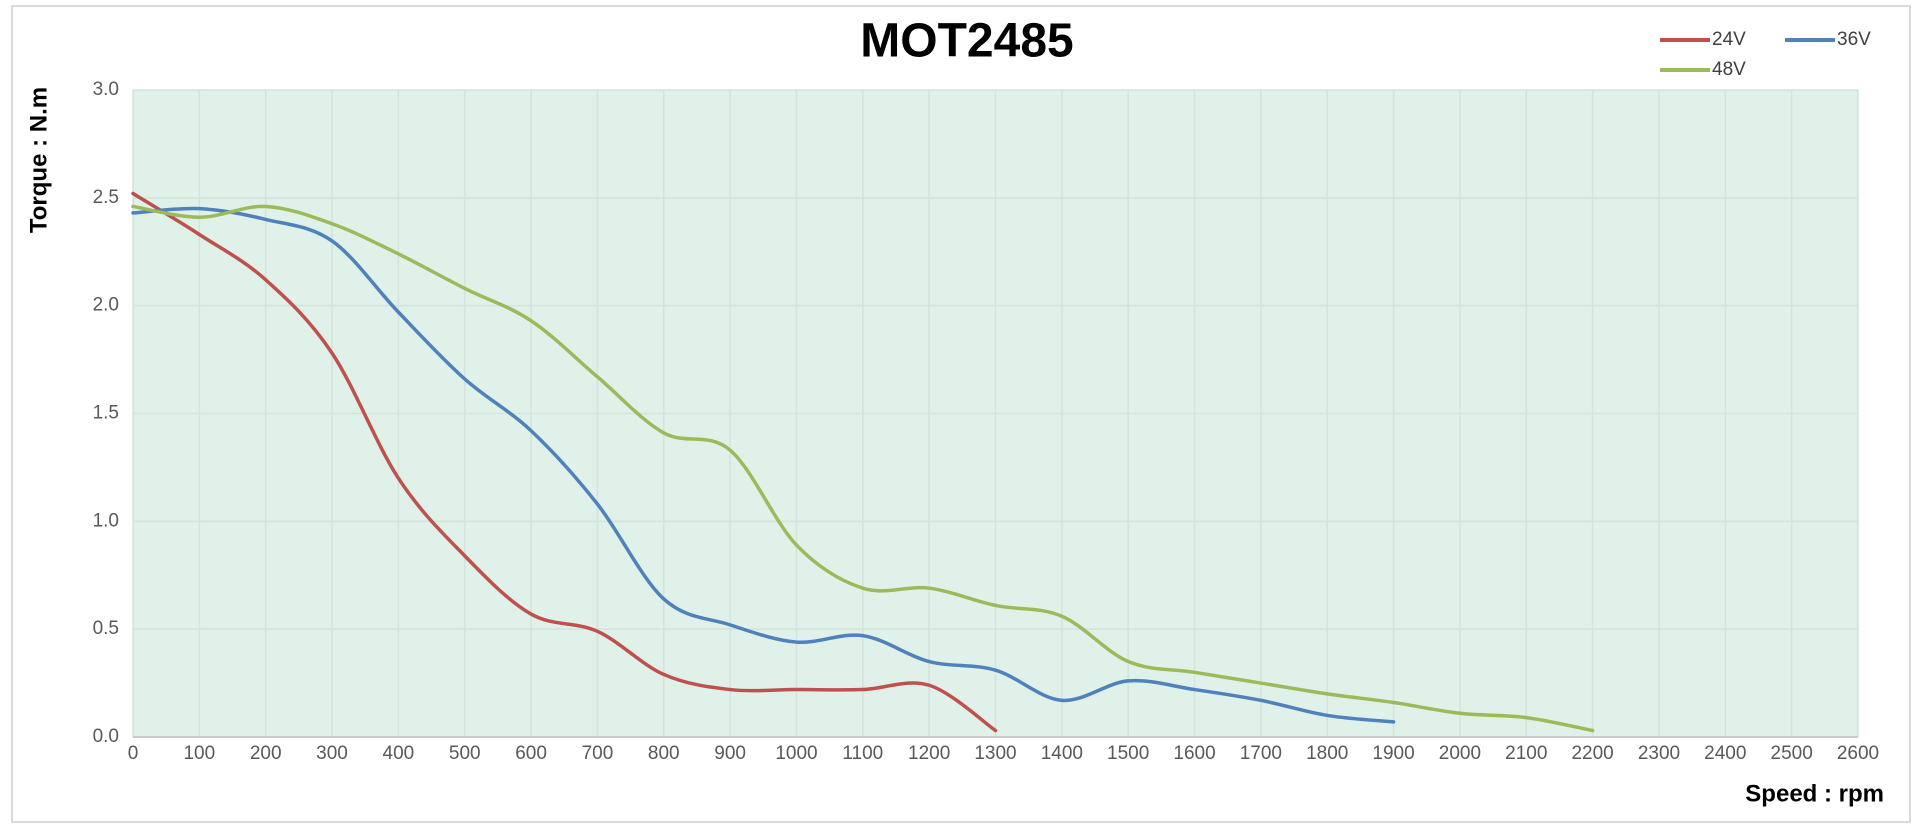  I want to click on x-tick-label: 2300, so click(1659, 753).